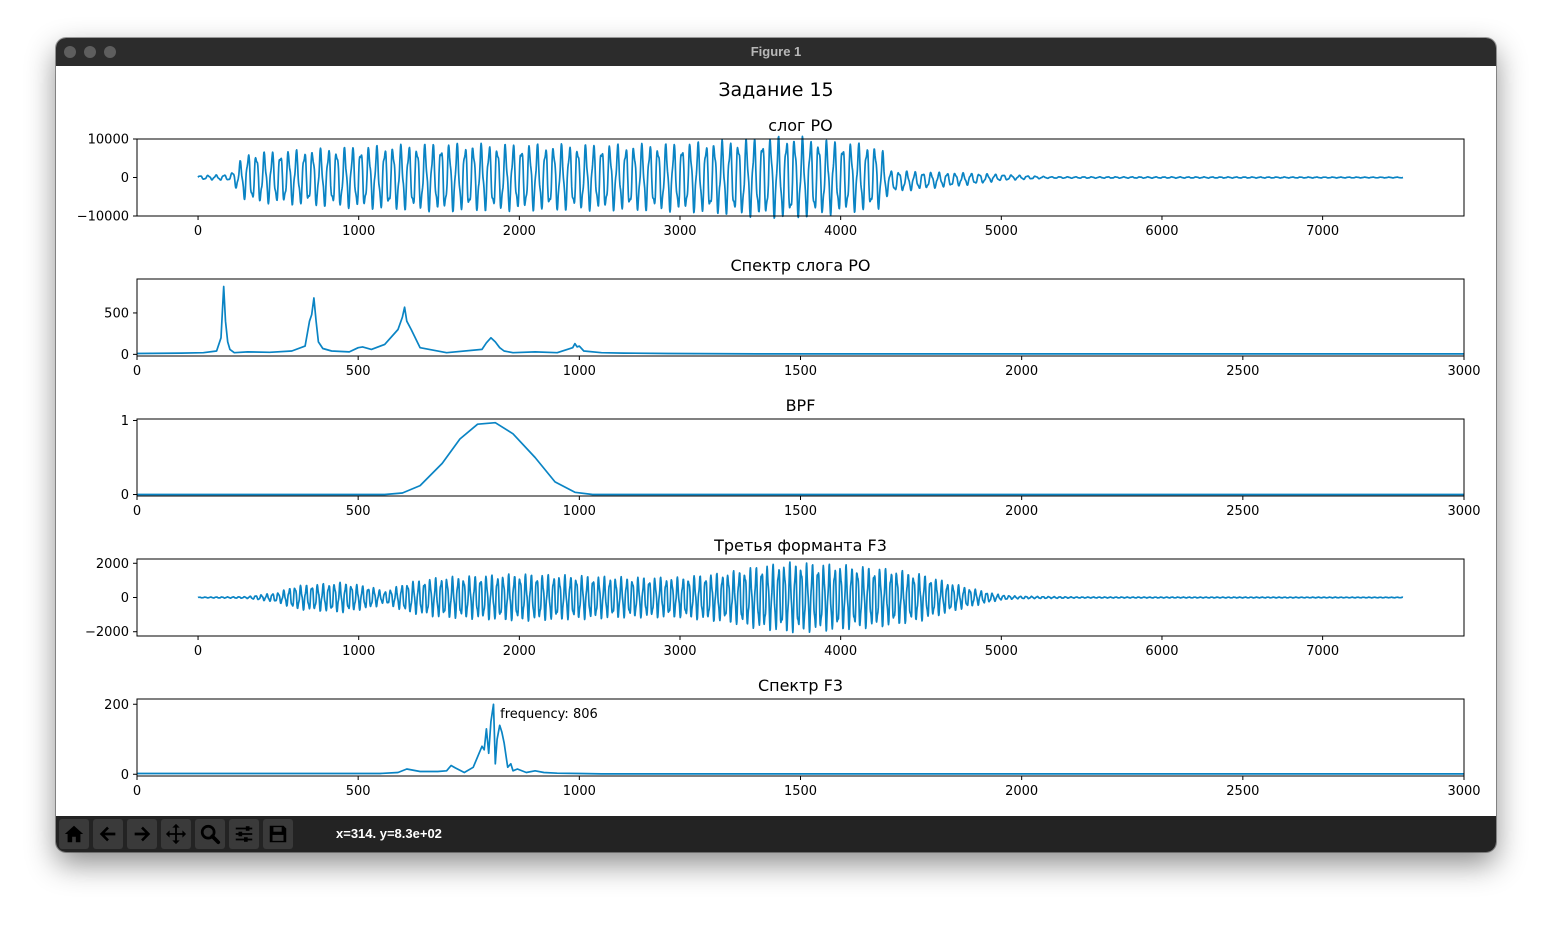  I want to click on subplot-title: Спектр F3, so click(800, 685).